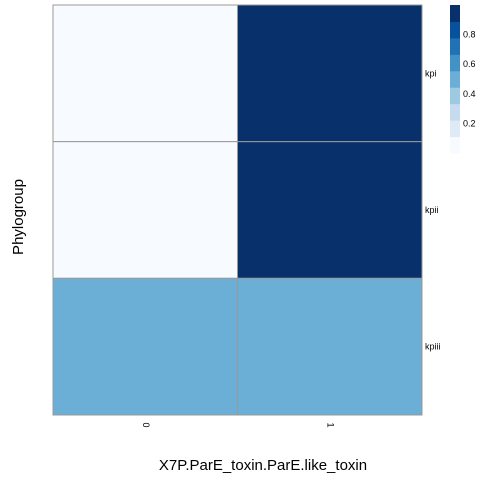 The height and width of the screenshot is (480, 480). What do you see at coordinates (18, 217) in the screenshot?
I see `y-axis-title: Phylogroup` at bounding box center [18, 217].